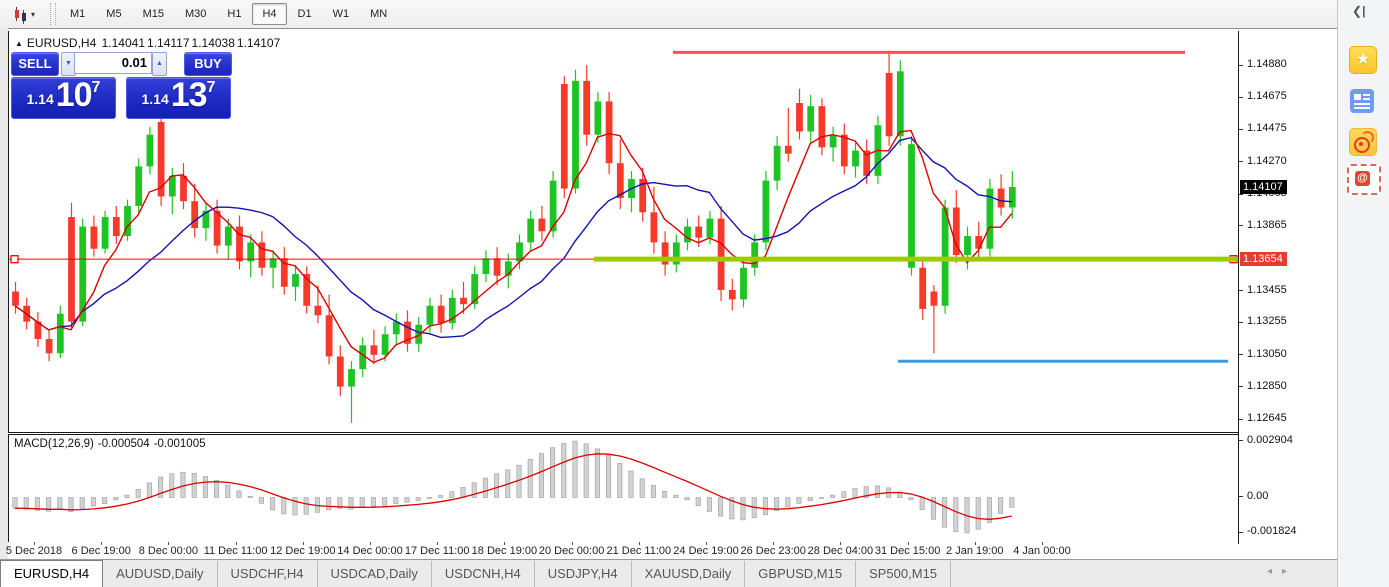  I want to click on collapse-panel-icon: ❮|, so click(1359, 11).